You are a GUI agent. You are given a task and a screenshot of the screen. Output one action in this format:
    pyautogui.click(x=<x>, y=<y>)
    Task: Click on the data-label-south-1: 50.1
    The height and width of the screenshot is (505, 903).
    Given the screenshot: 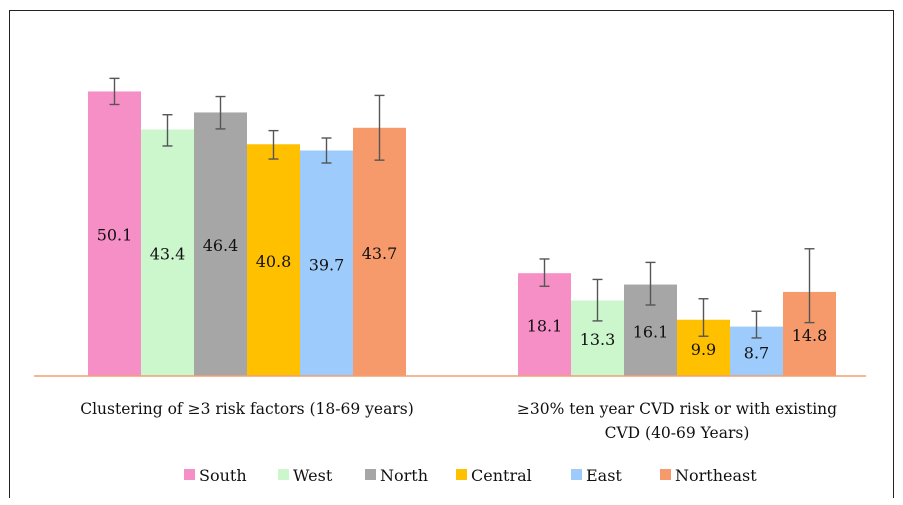 What is the action you would take?
    pyautogui.click(x=115, y=235)
    